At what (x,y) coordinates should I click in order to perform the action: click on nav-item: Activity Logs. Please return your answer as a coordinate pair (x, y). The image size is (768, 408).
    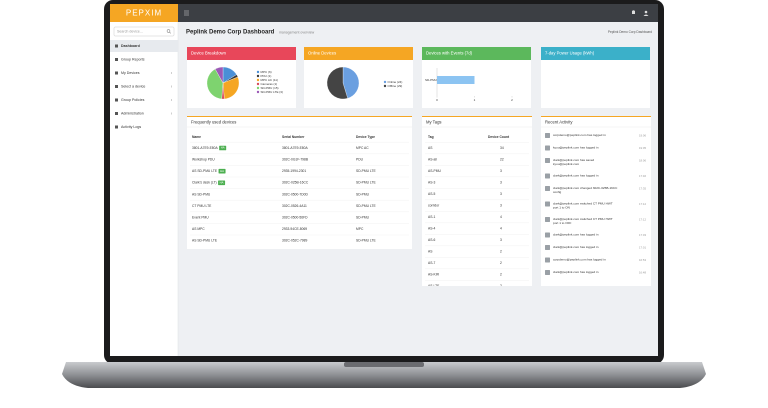
    Looking at the image, I should click on (131, 127).